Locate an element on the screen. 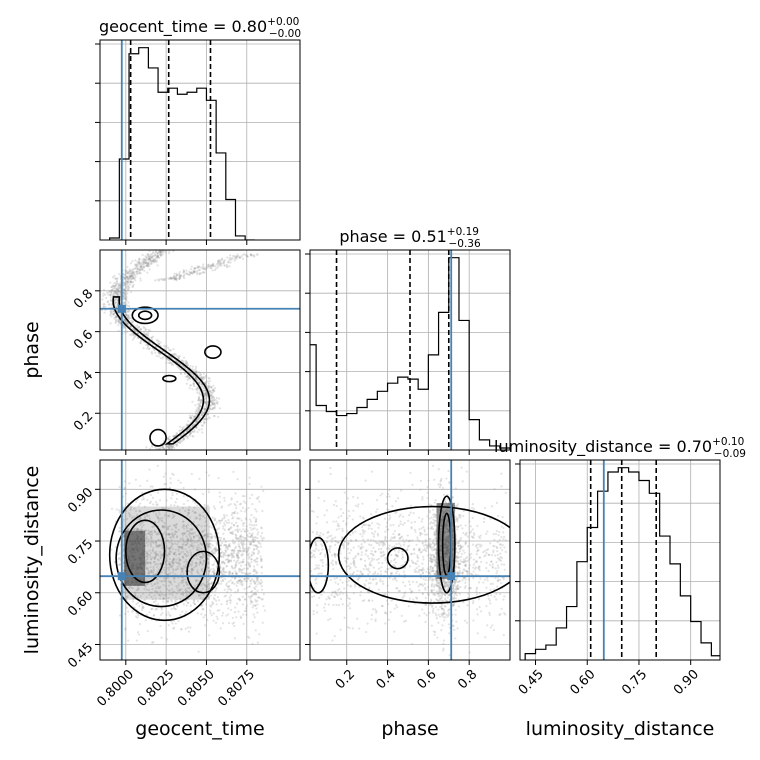  hist-clip-group is located at coordinates (622, 560).